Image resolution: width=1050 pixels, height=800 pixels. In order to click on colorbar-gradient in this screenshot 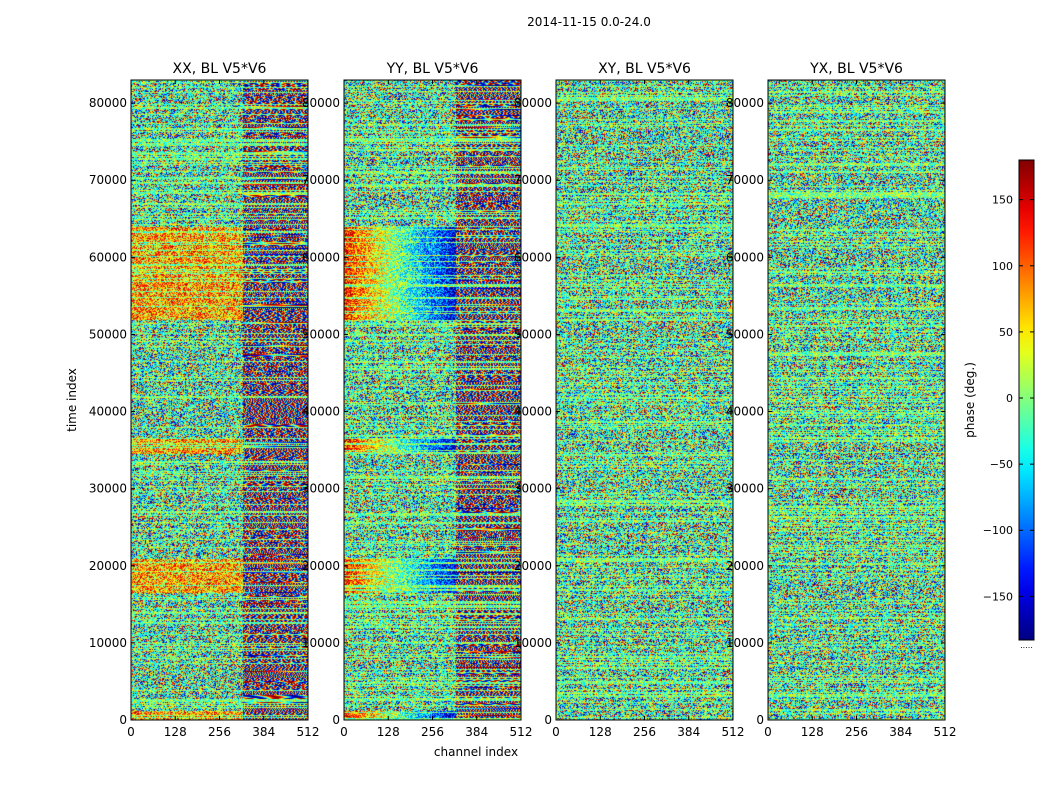, I will do `click(1026, 400)`.